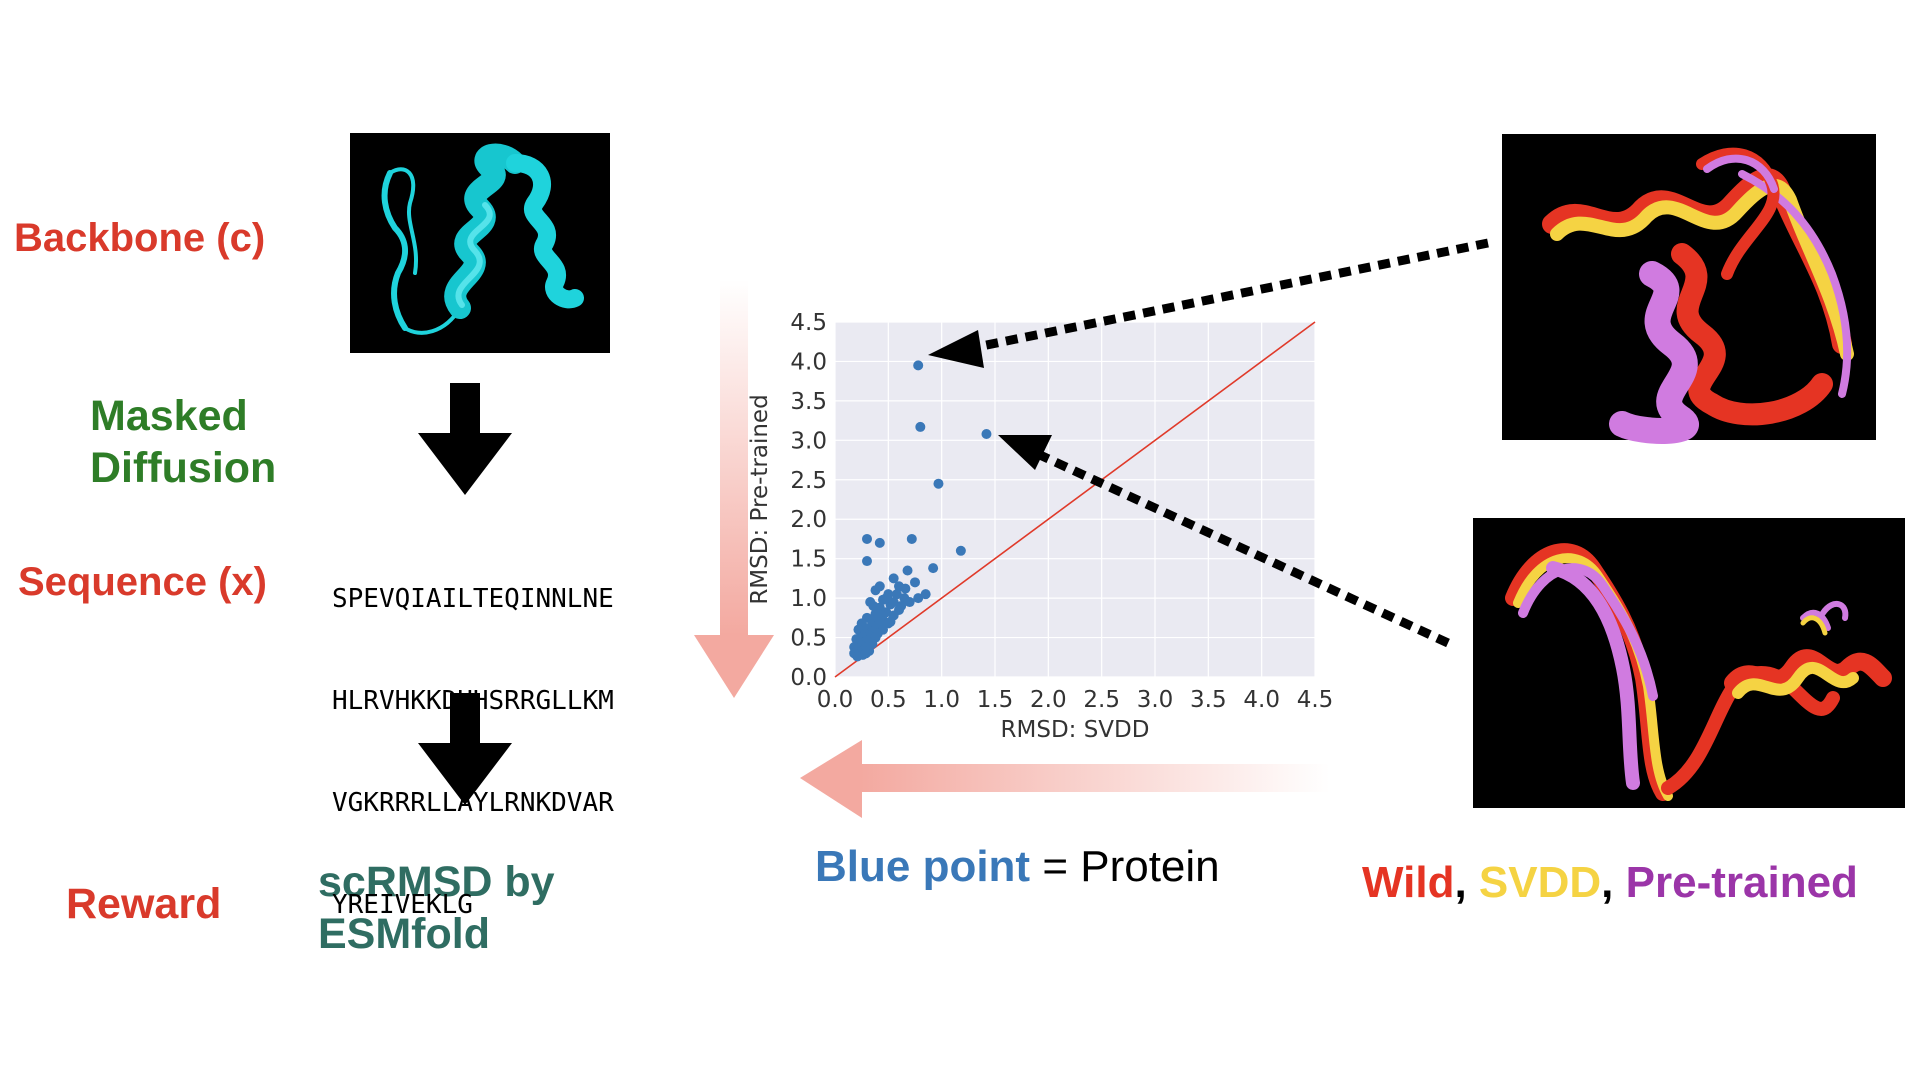  I want to click on backbone-structure-image, so click(480, 243).